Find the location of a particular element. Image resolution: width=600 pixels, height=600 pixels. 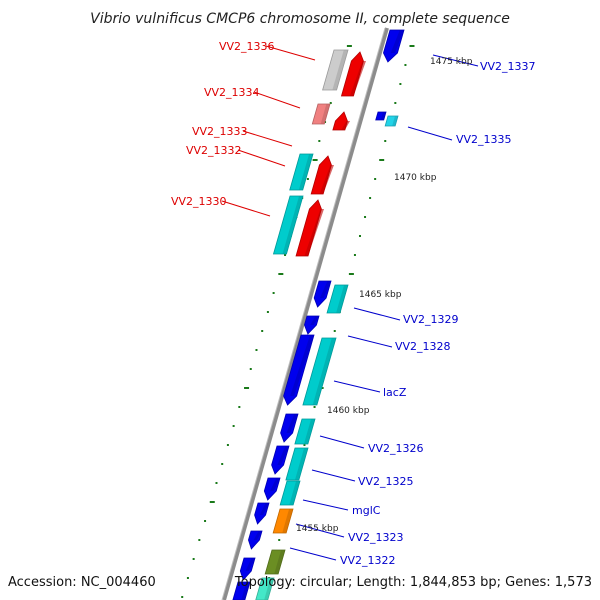

gene-VV2_1330-blue-shade is located at coordinates (325, 289).